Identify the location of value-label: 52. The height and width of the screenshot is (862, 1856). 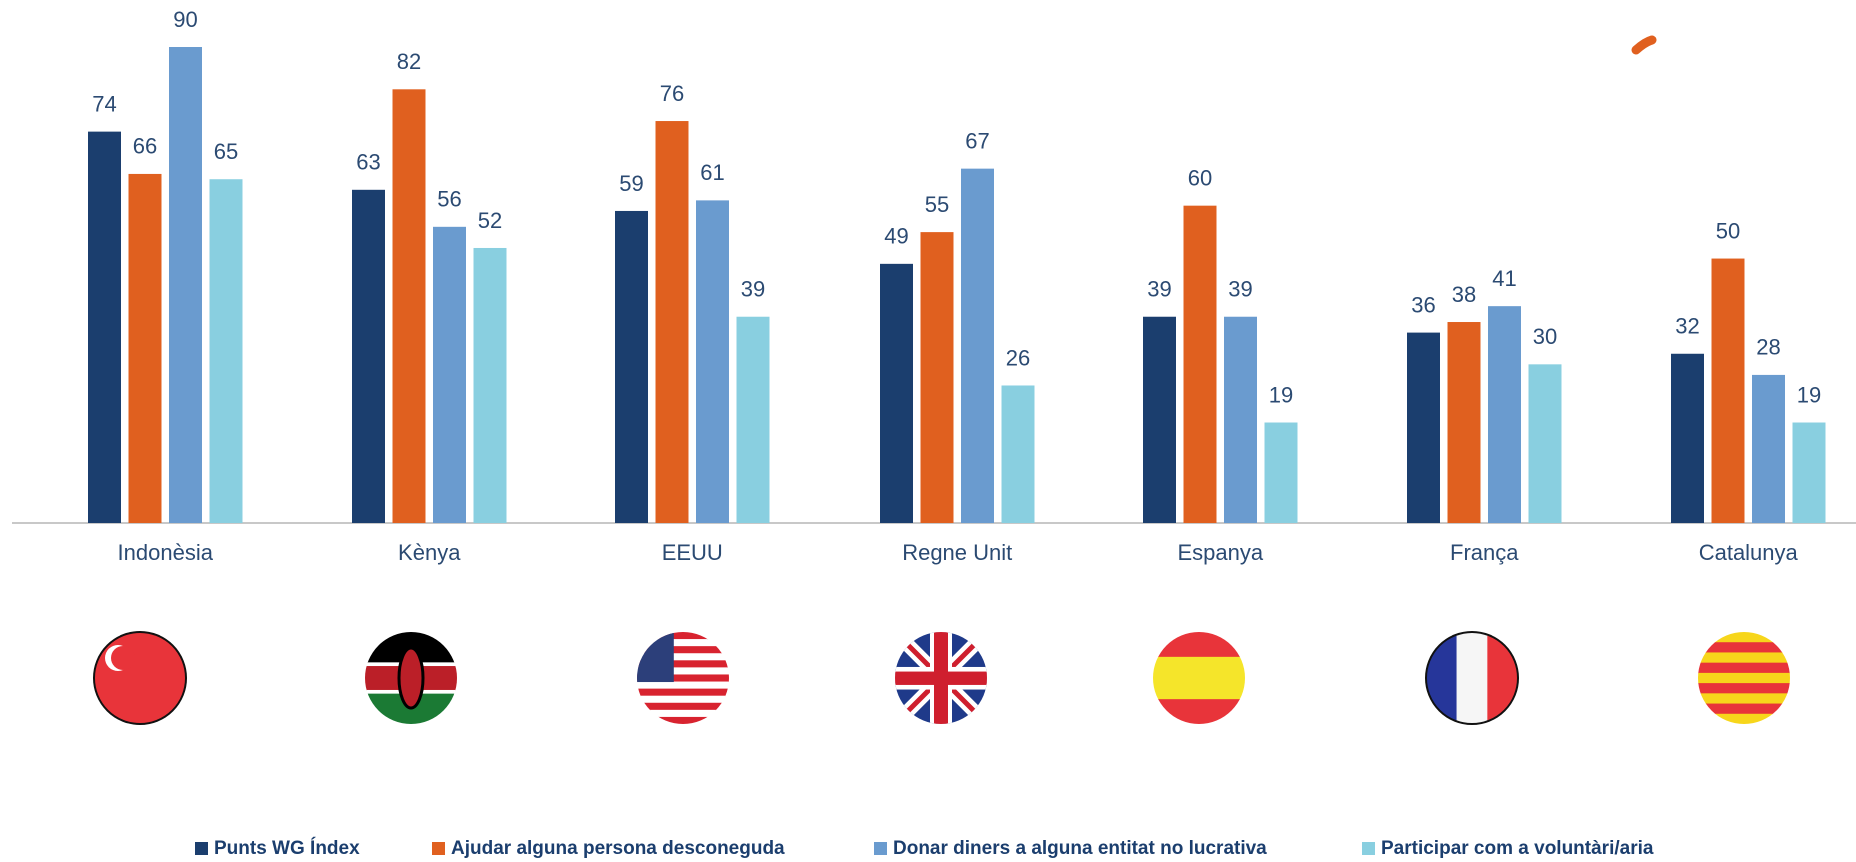
(490, 220).